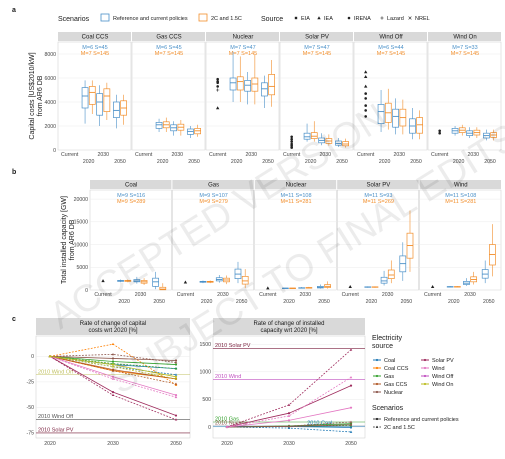  I want to click on y-tick-label: 10000, so click(81, 245).